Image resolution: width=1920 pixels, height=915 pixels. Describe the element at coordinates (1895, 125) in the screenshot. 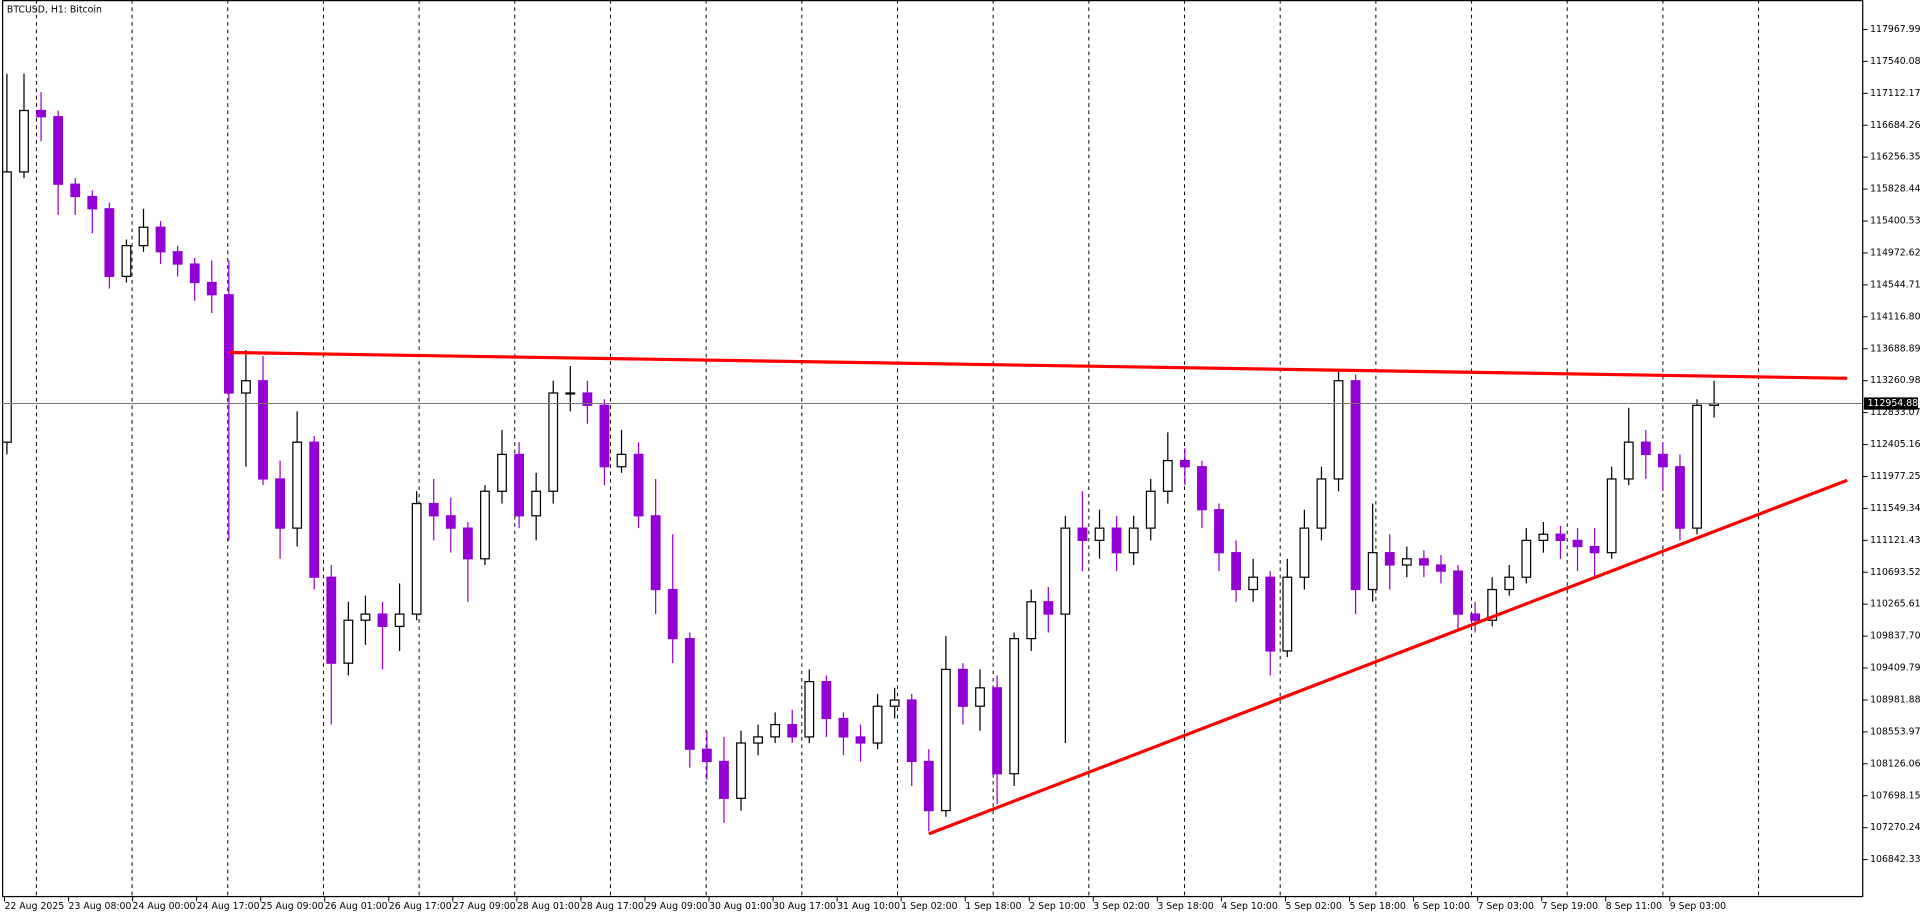

I see `y-tick-label: 116684.26` at that location.